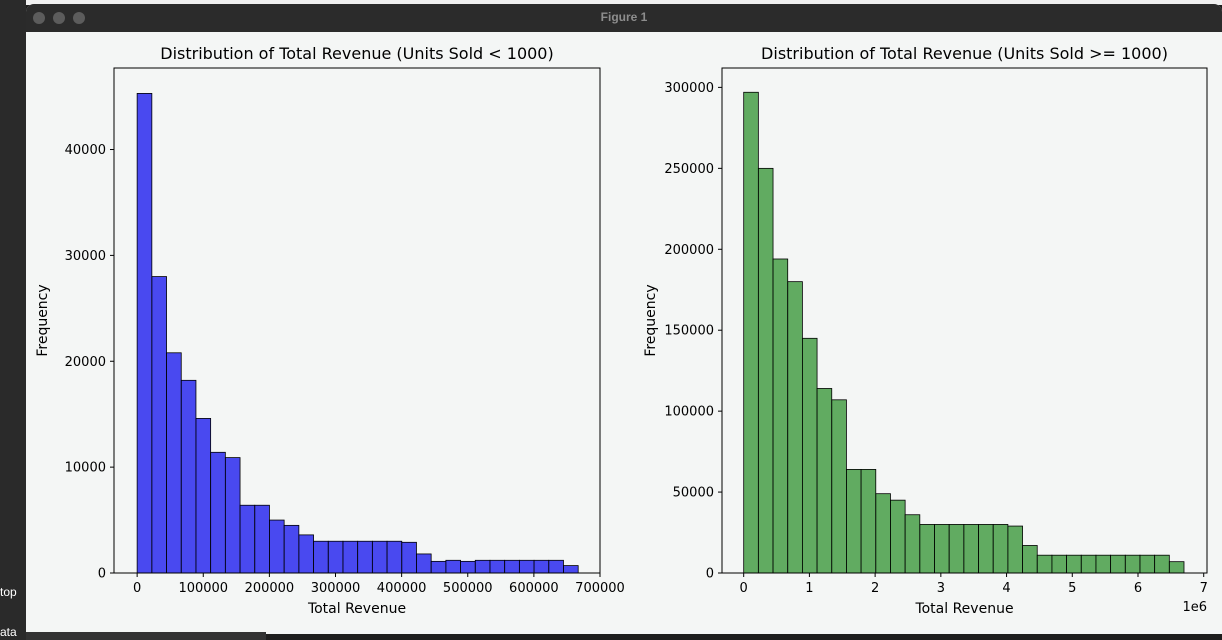 The height and width of the screenshot is (640, 1222). Describe the element at coordinates (651, 320) in the screenshot. I see `chart-2-y-axis-label: Frequency` at that location.